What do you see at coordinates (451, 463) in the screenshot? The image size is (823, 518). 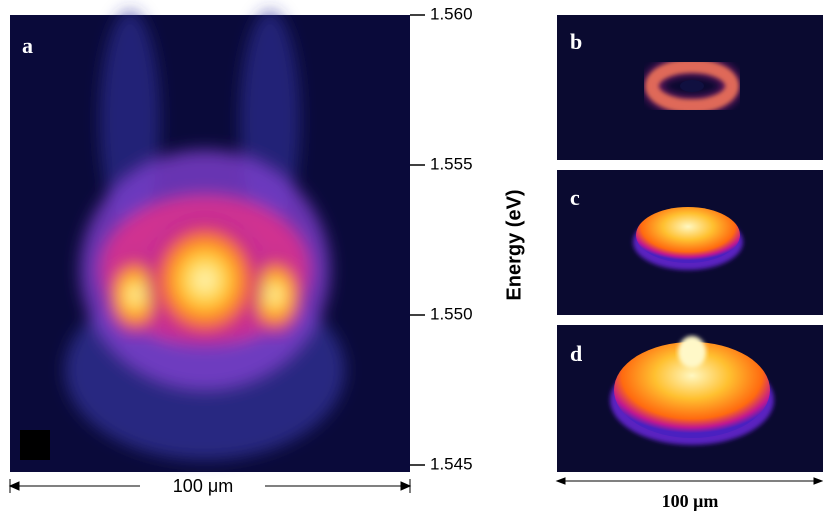 I see `tick-label: 1.545` at bounding box center [451, 463].